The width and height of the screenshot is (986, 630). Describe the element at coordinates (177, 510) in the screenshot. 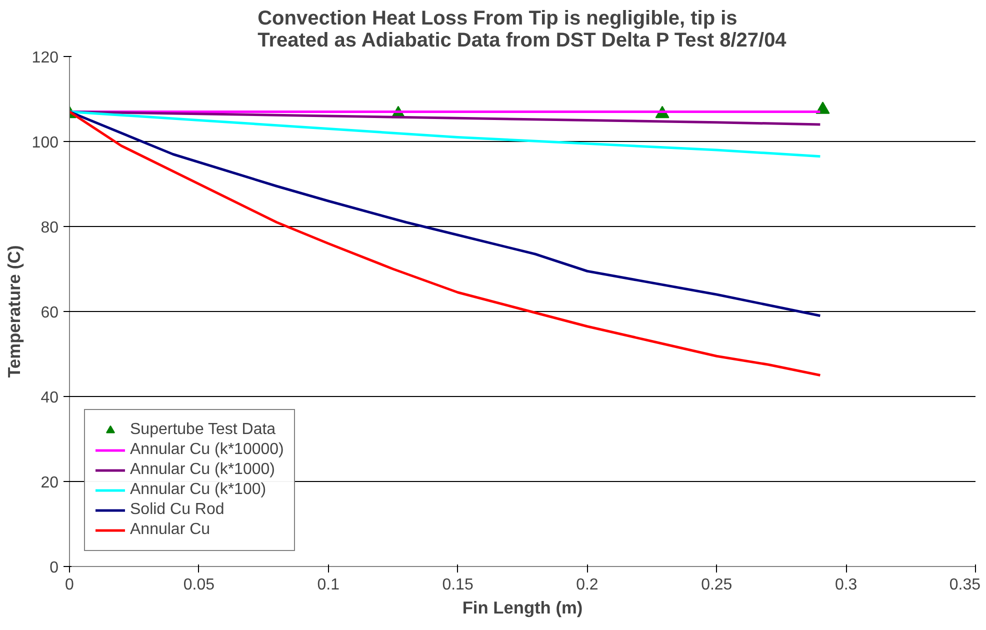

I see `legend-label: Solid Cu Rod` at that location.